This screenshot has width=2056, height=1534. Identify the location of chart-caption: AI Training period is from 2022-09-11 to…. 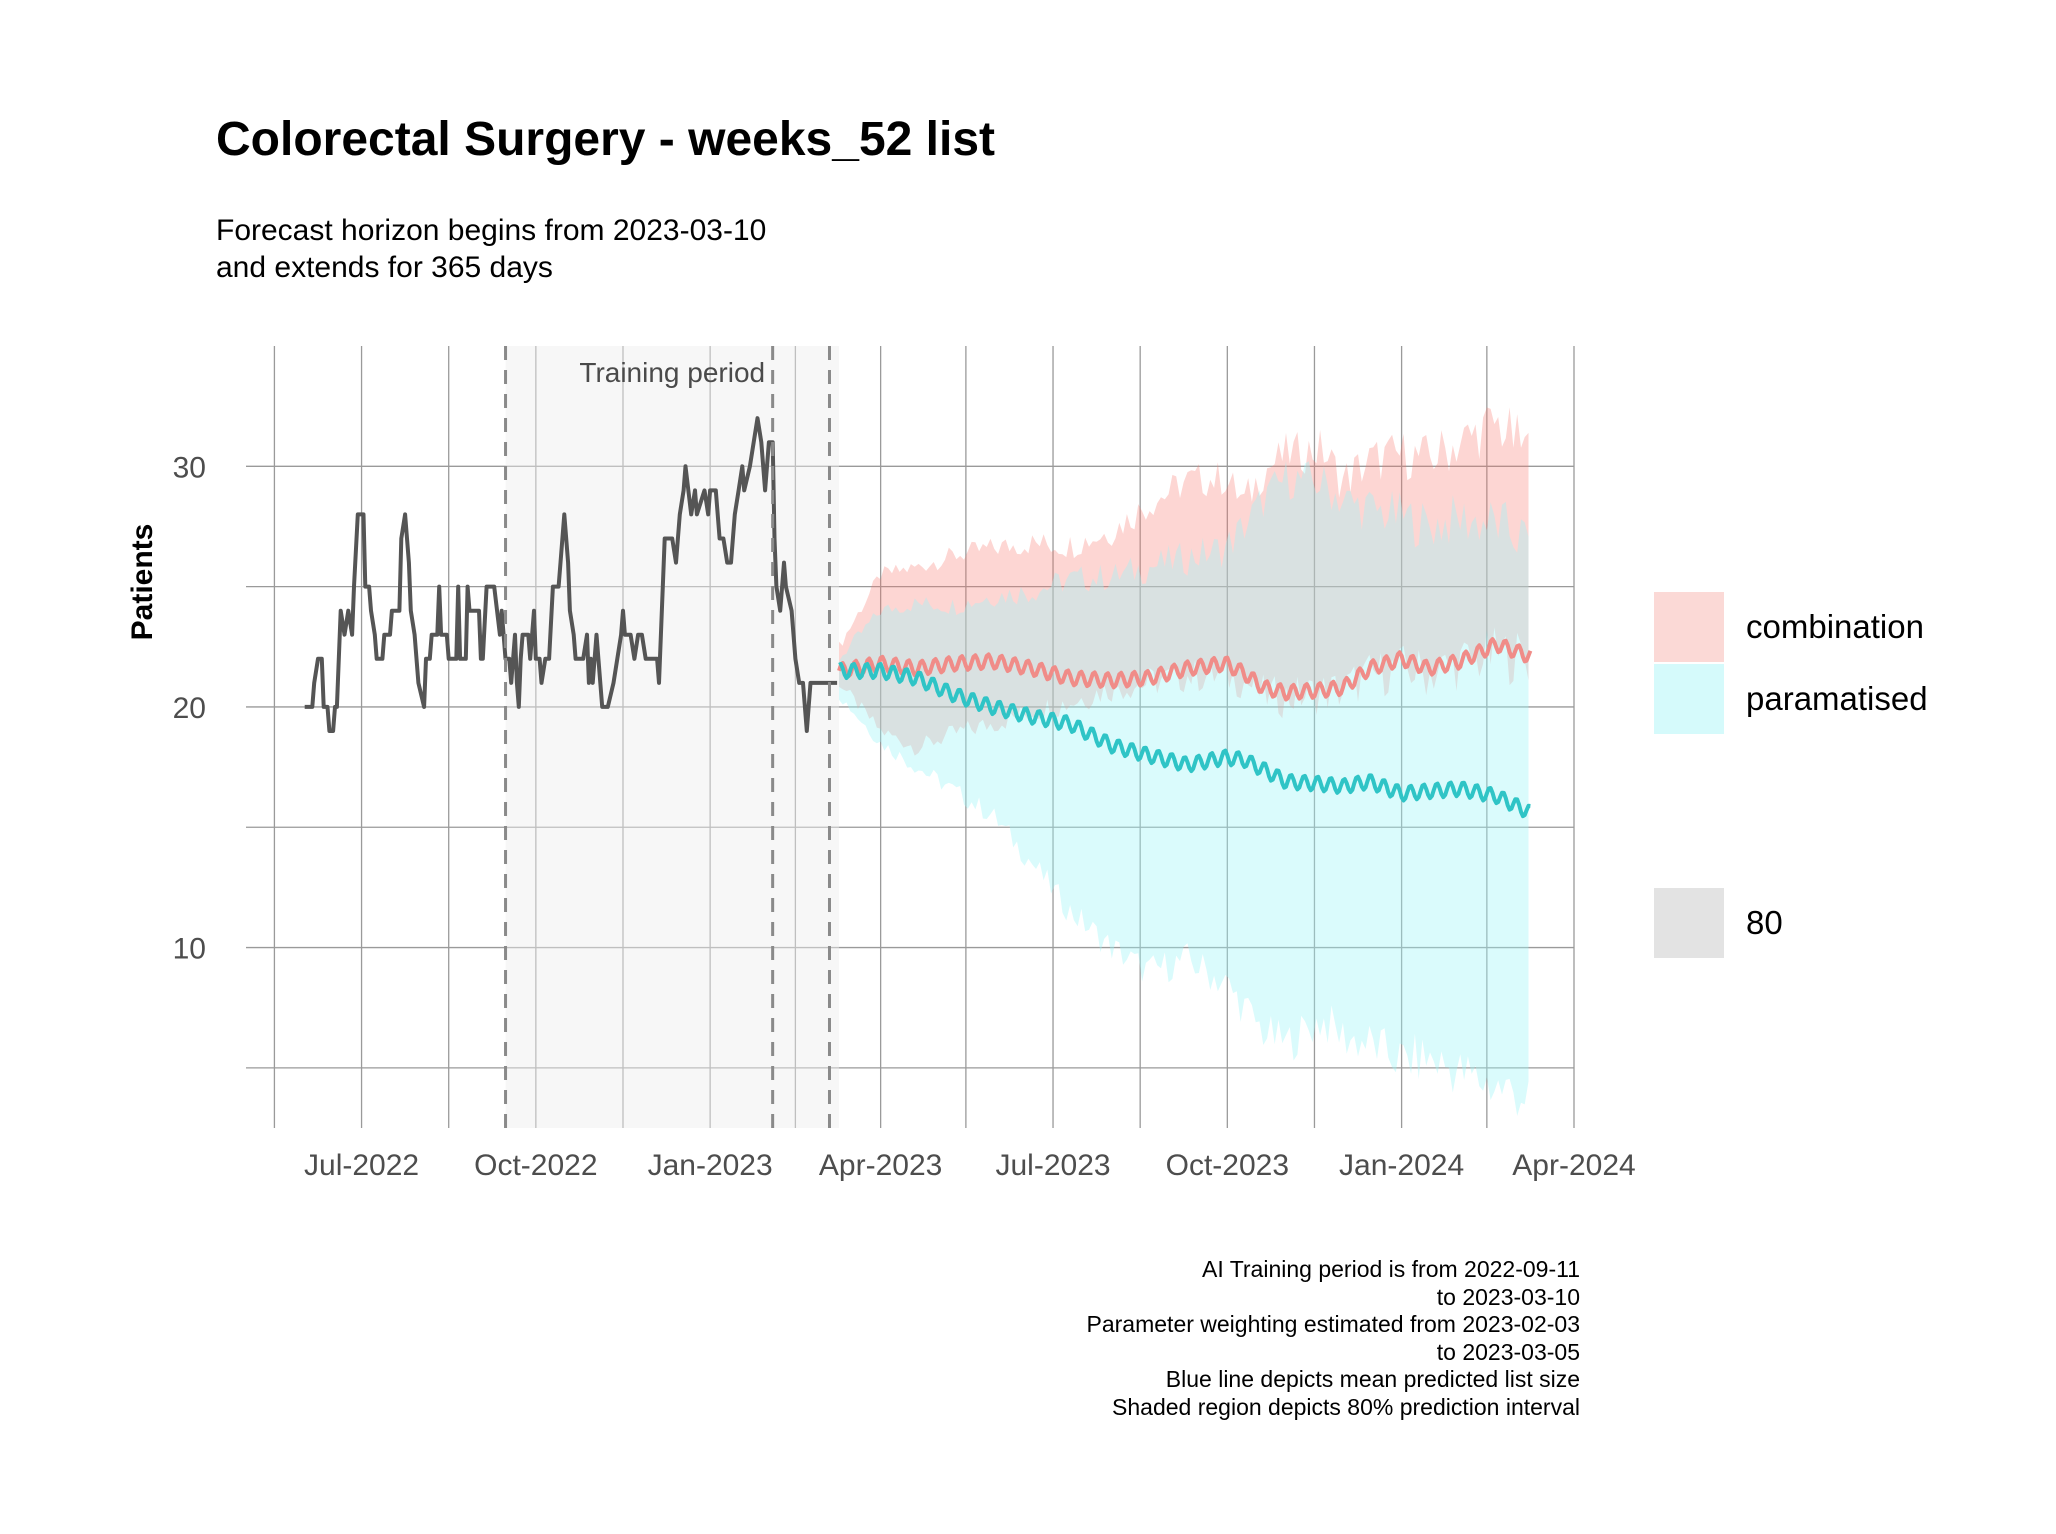
(1333, 1338).